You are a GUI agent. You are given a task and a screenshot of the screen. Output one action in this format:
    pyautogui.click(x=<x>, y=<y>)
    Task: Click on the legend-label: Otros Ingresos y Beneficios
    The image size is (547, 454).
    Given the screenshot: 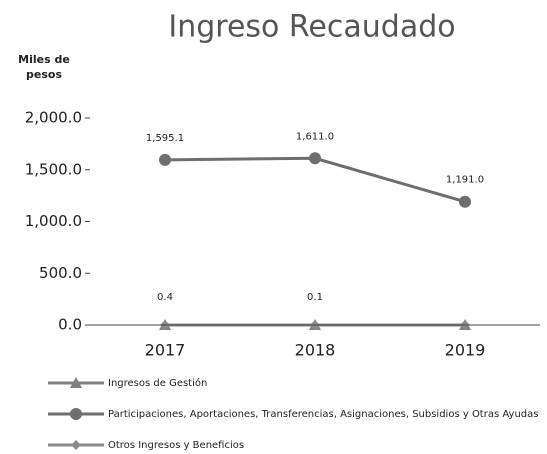 What is the action you would take?
    pyautogui.click(x=176, y=445)
    